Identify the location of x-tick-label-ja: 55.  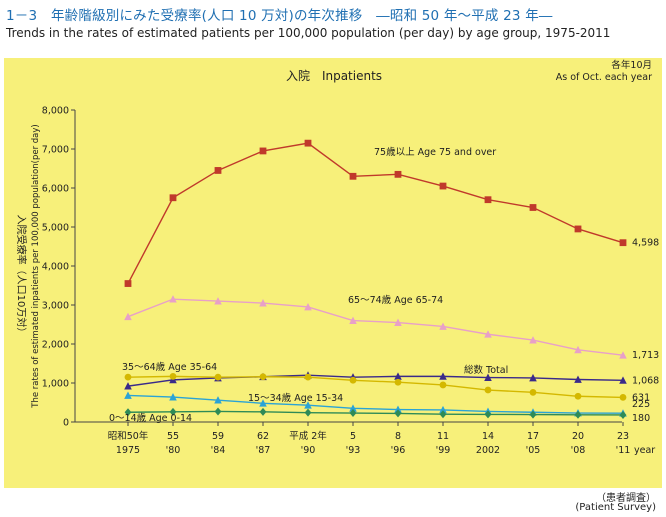
(173, 436).